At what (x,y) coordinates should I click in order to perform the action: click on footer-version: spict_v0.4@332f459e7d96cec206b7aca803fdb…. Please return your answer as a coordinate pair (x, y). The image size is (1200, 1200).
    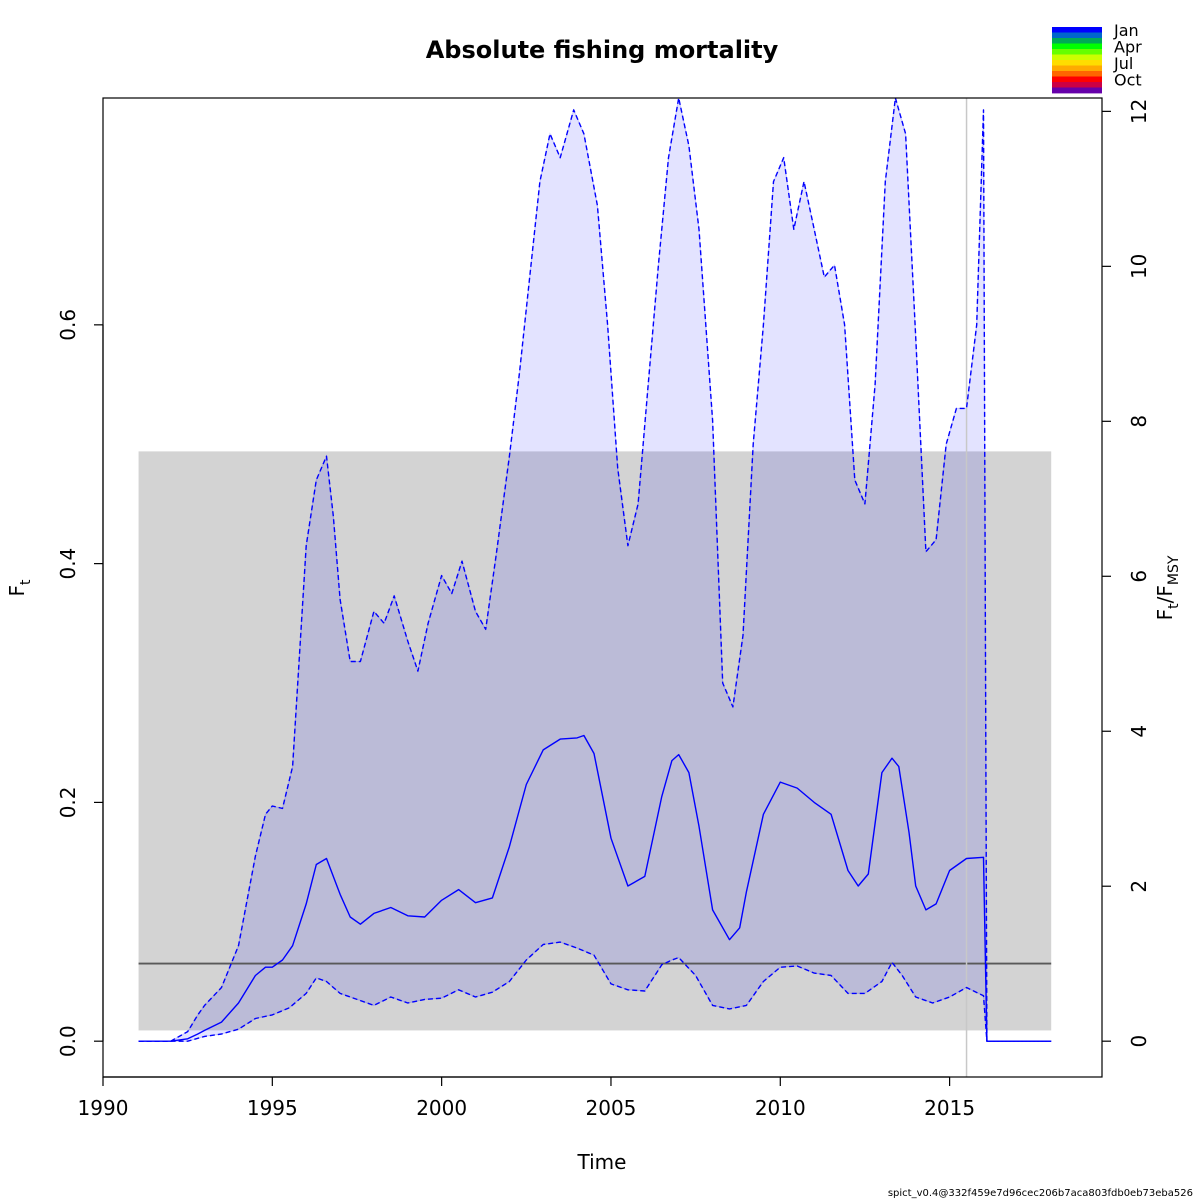
    Looking at the image, I should click on (1040, 1193).